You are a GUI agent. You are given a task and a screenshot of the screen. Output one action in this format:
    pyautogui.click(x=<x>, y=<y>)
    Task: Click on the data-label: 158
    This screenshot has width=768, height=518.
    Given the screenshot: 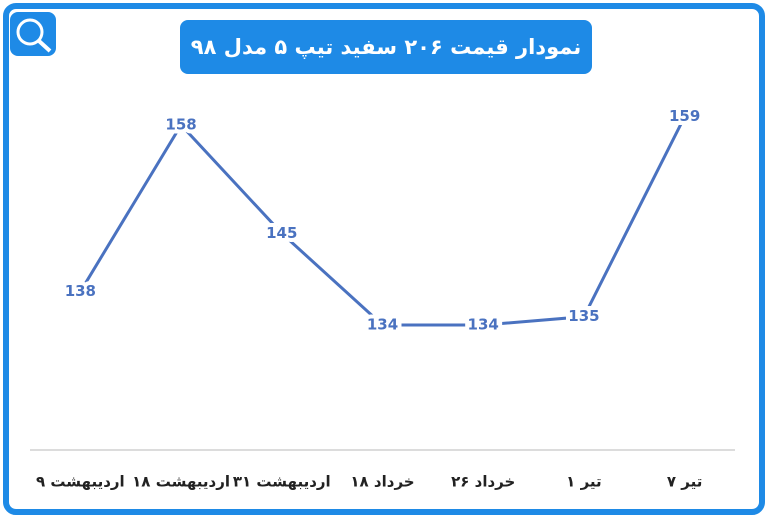 What is the action you would take?
    pyautogui.click(x=180, y=125)
    